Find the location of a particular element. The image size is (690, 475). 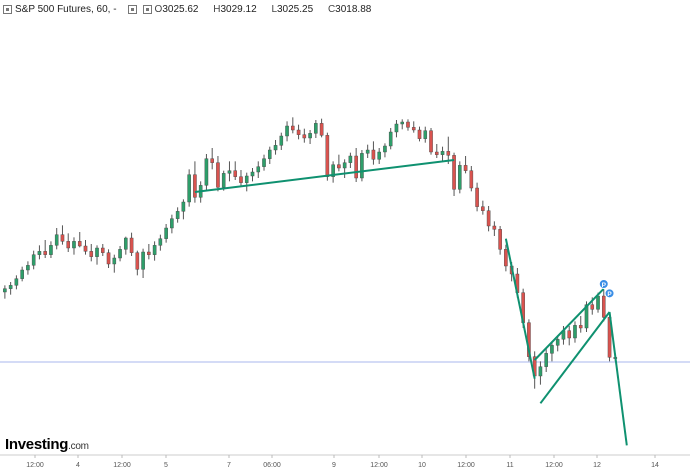

x-tick-label: 12 is located at coordinates (597, 465).